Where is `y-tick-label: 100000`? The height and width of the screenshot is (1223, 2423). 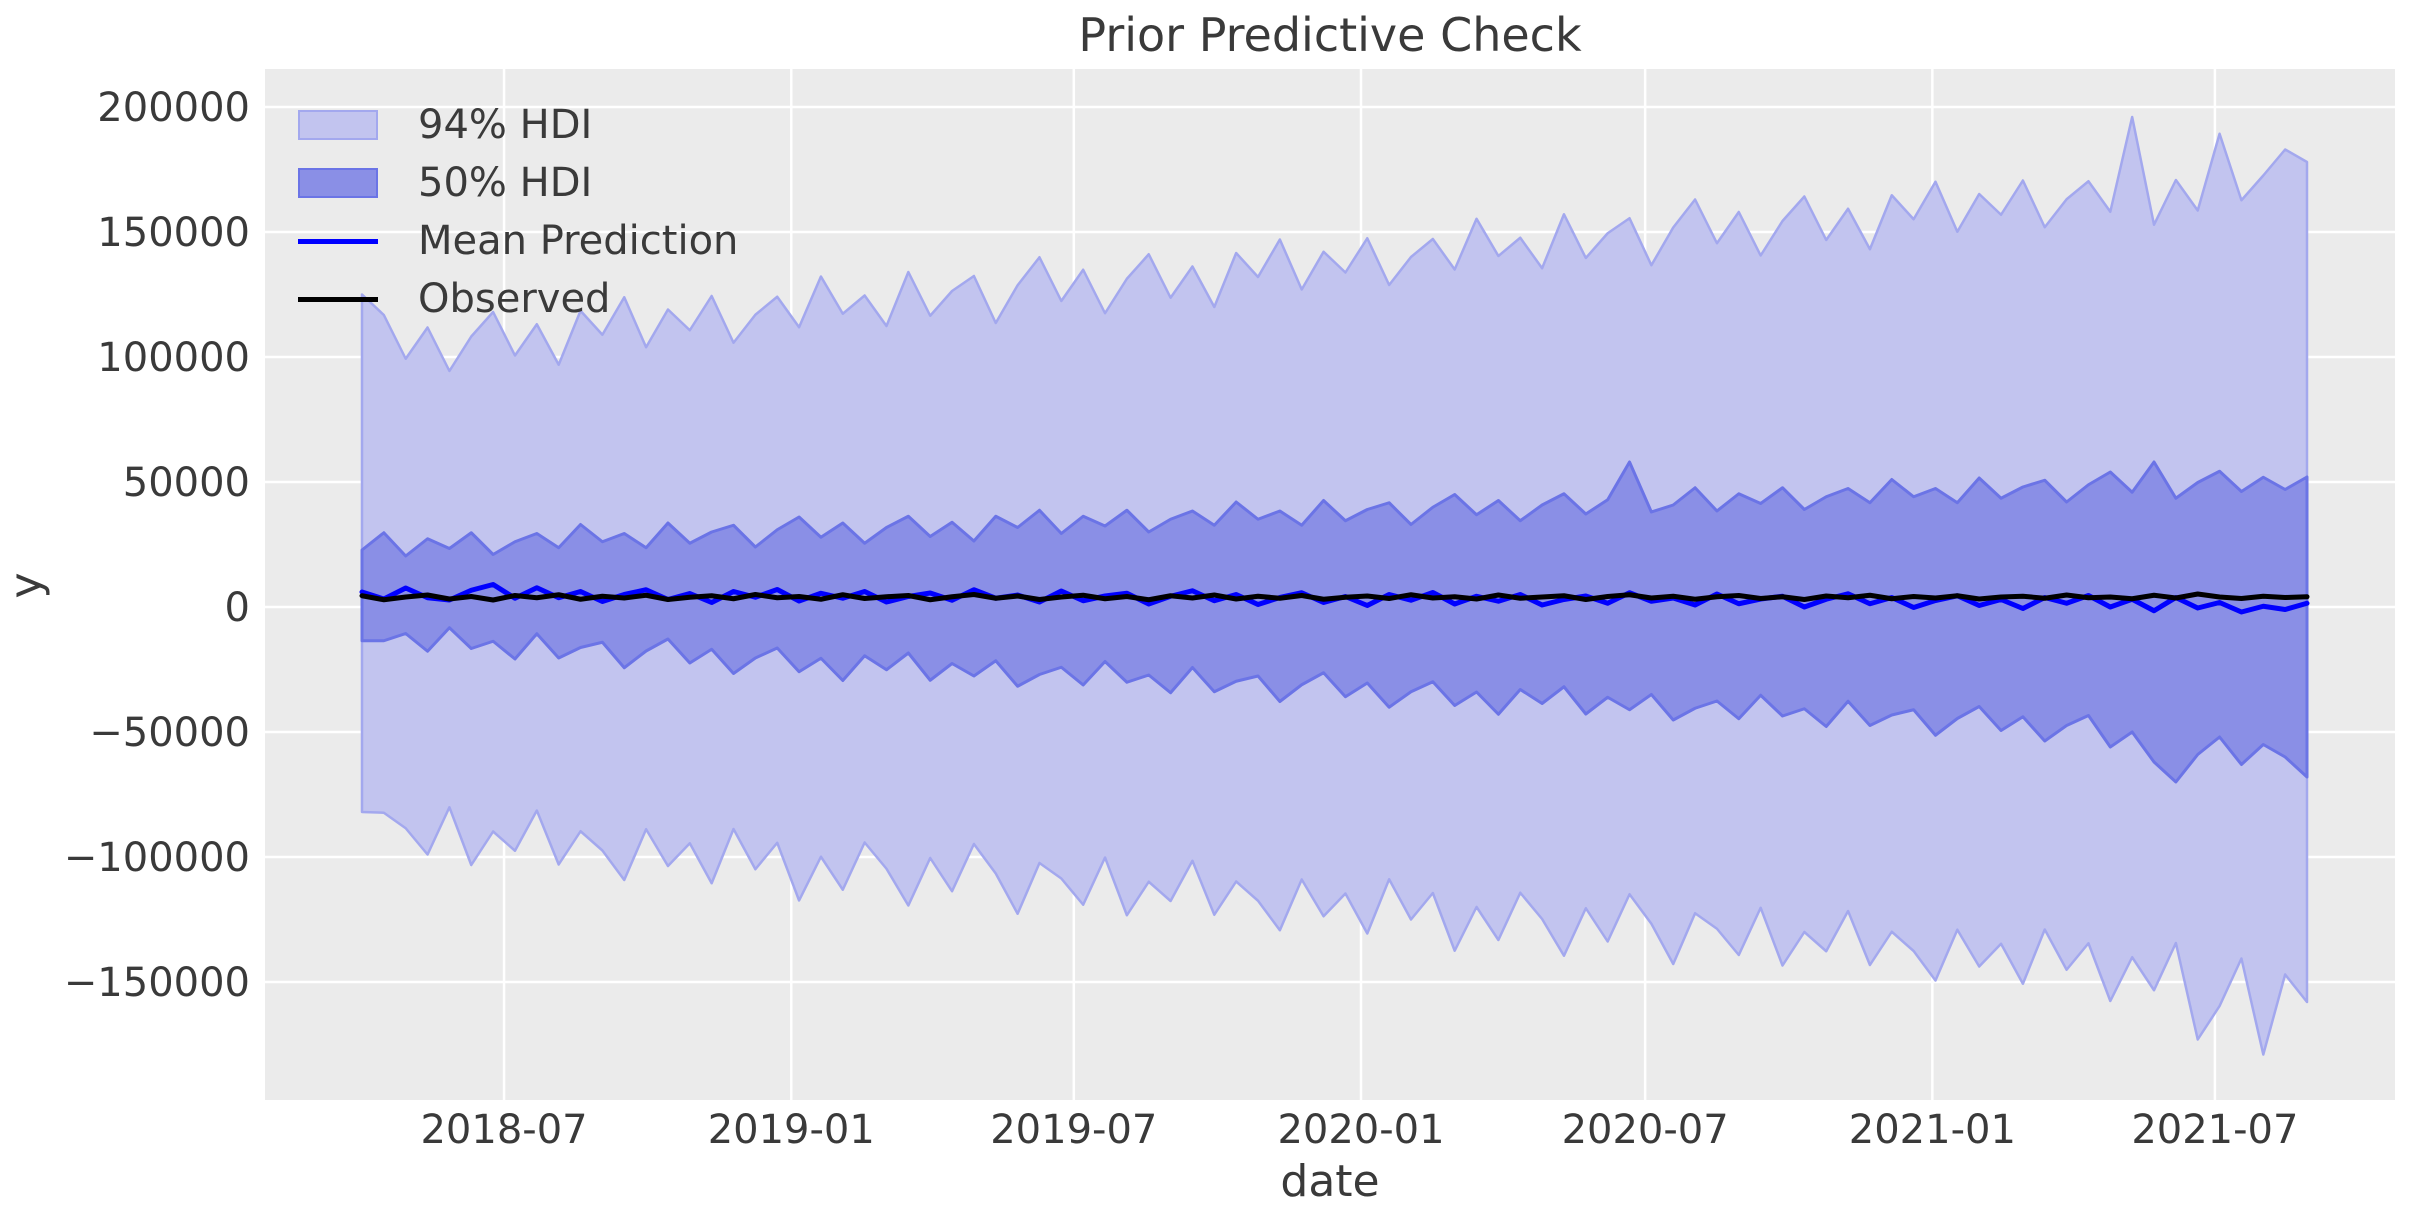
y-tick-label: 100000 is located at coordinates (173, 358).